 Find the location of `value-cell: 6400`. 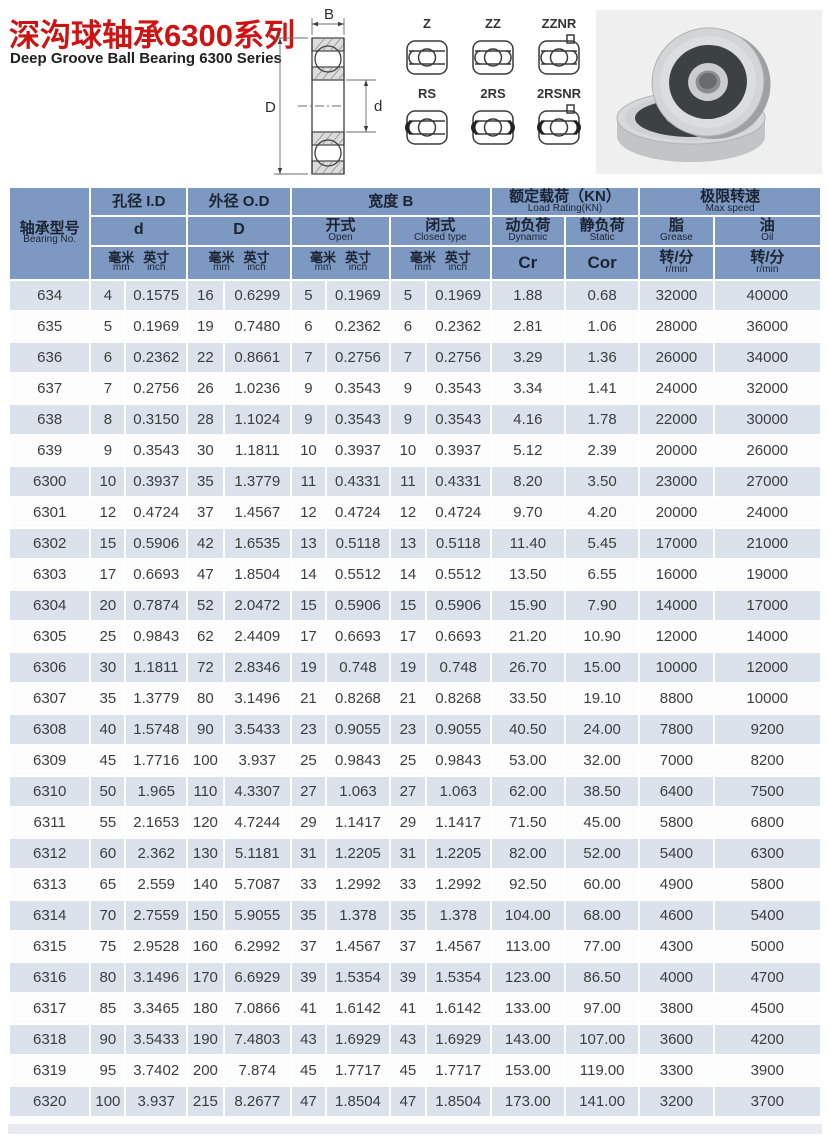

value-cell: 6400 is located at coordinates (676, 791).